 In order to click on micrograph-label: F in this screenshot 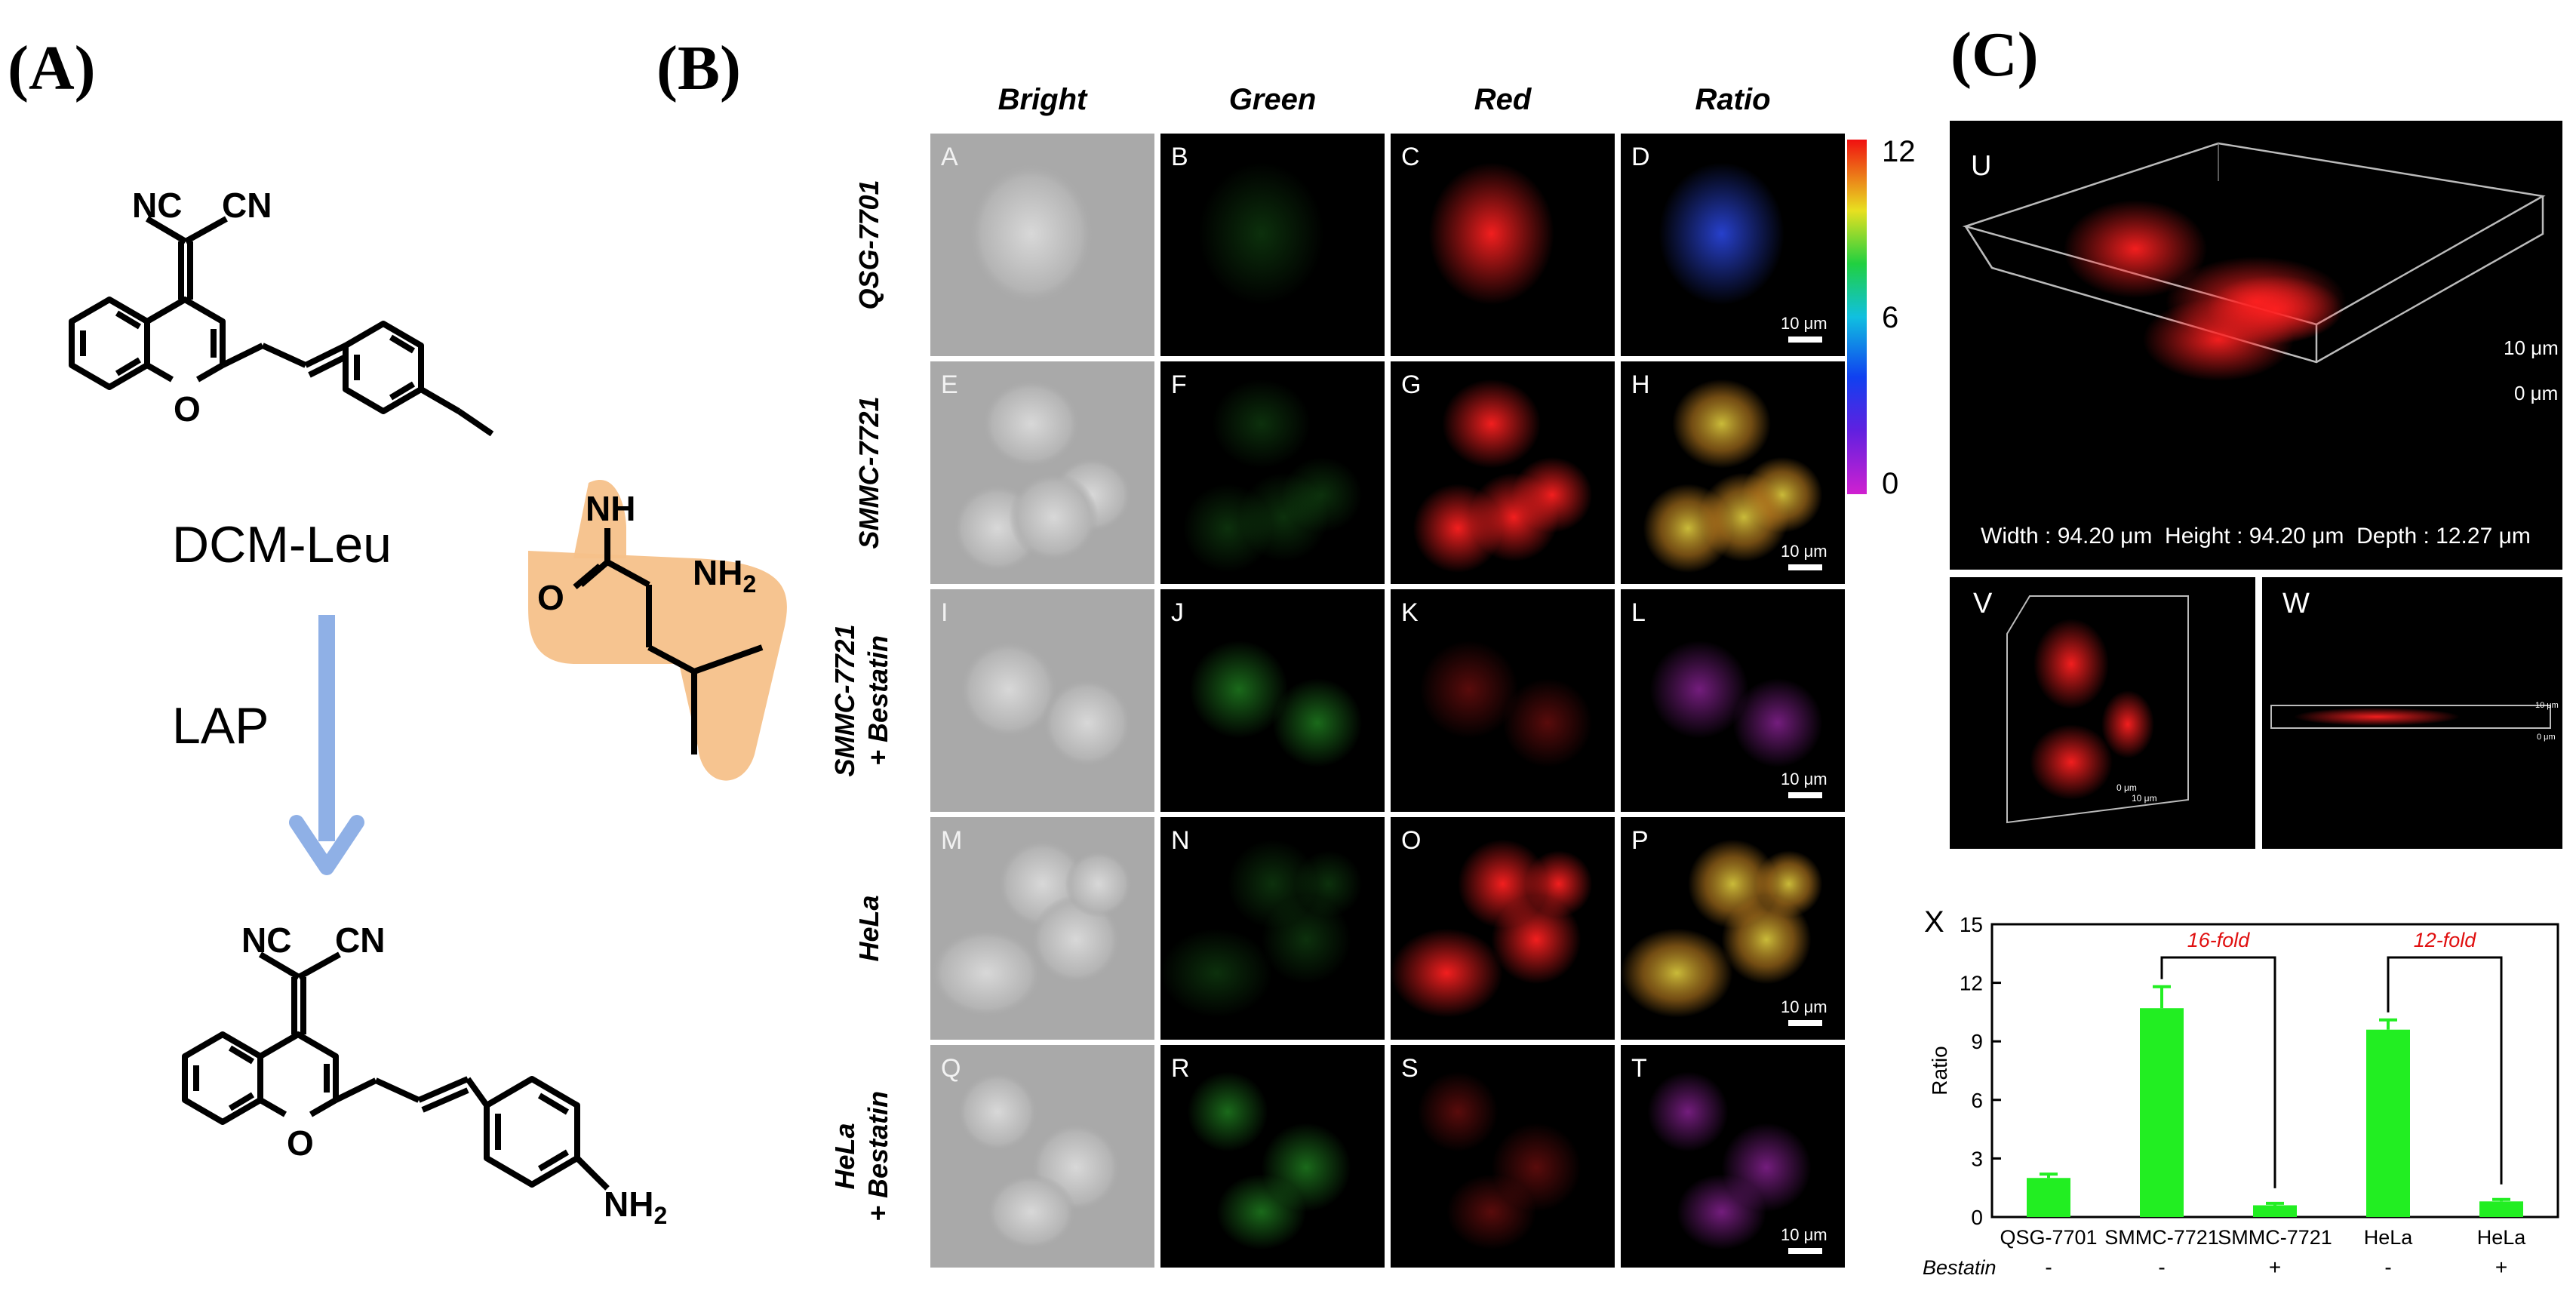, I will do `click(1179, 384)`.